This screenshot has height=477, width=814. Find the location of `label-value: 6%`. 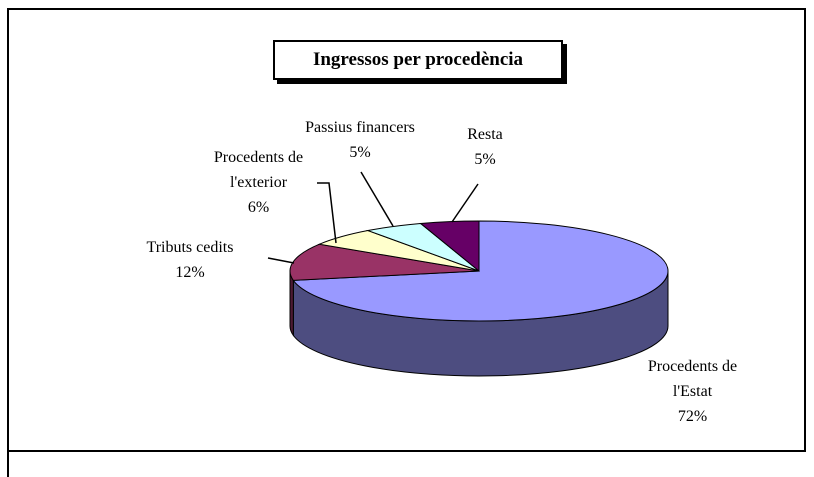

label-value: 6% is located at coordinates (258, 207).